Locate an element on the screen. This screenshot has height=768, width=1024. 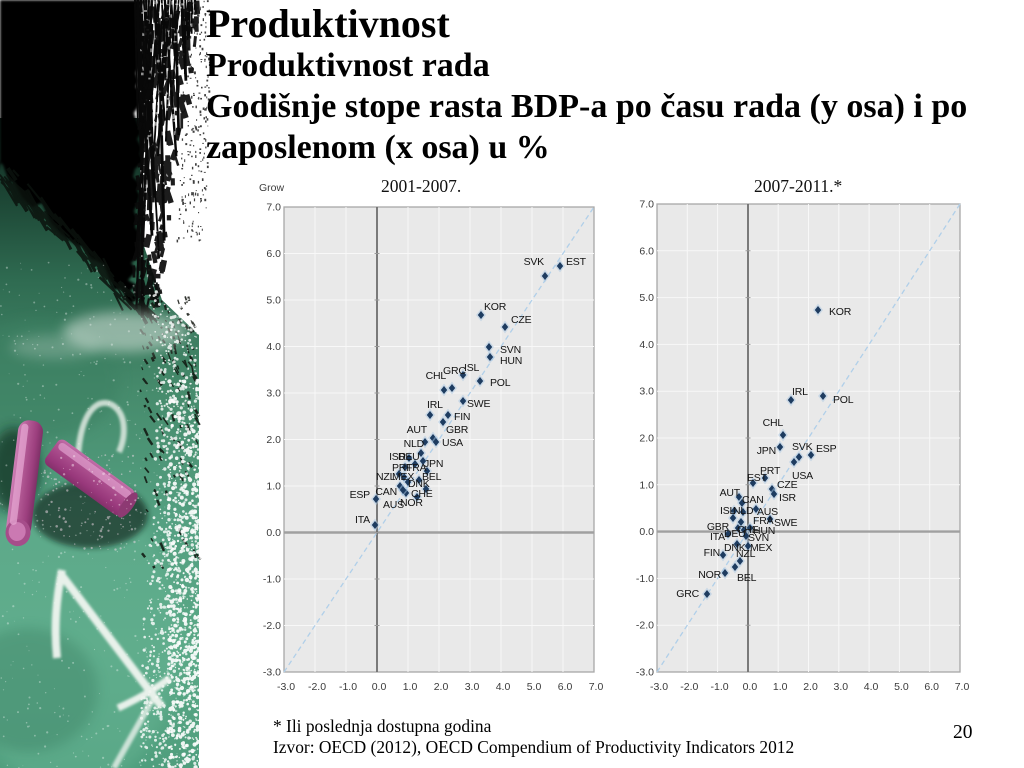
svg-text: CAN is located at coordinates (386, 492).